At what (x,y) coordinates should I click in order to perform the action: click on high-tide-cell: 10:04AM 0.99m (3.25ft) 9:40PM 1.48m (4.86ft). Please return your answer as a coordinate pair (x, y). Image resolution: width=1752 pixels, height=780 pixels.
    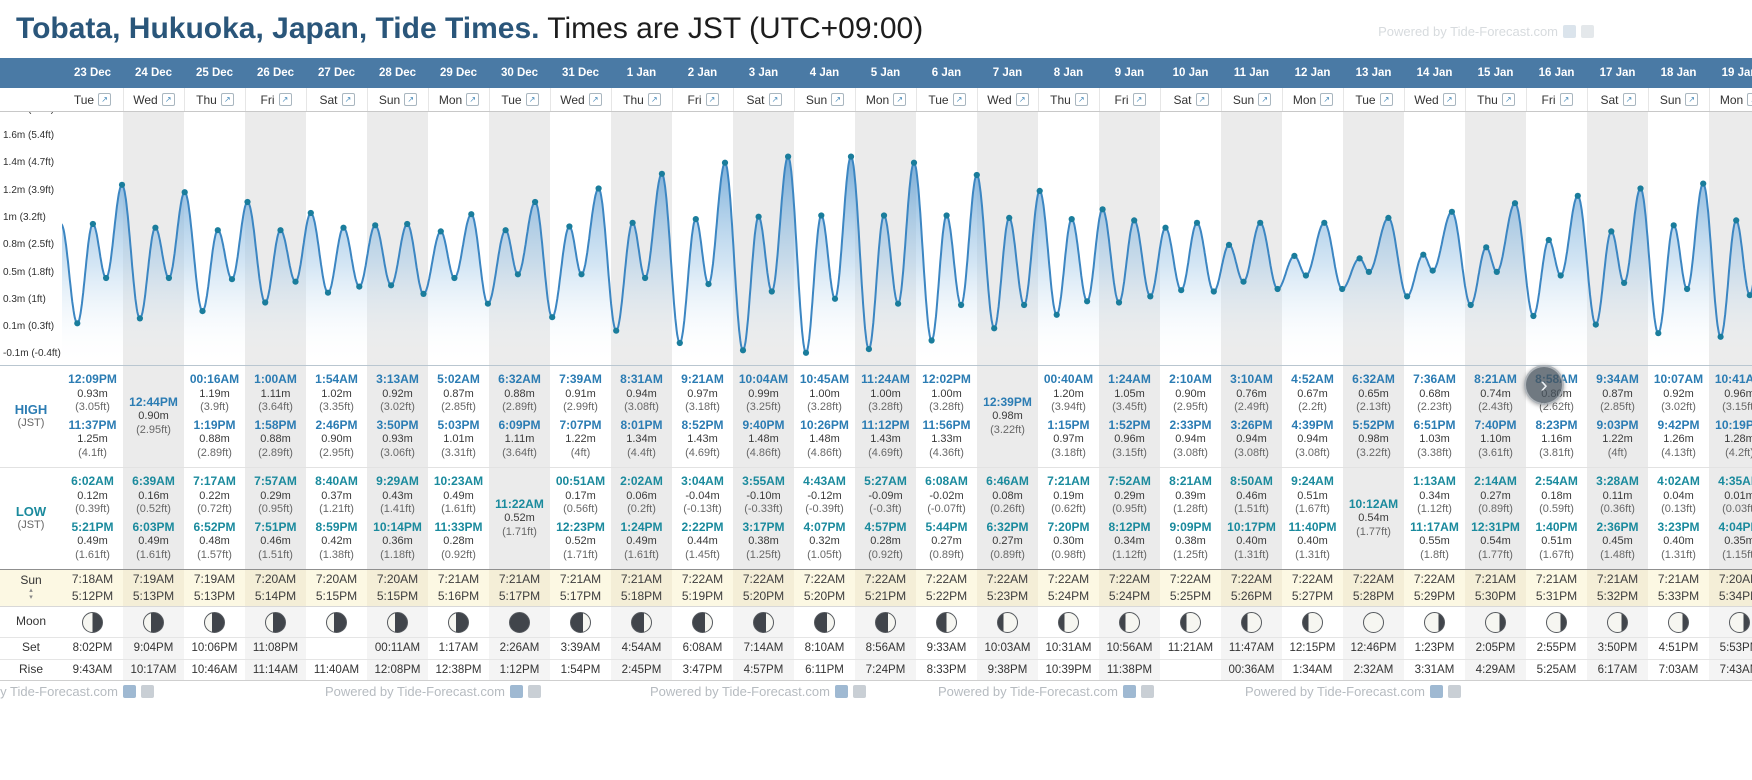
    Looking at the image, I should click on (763, 416).